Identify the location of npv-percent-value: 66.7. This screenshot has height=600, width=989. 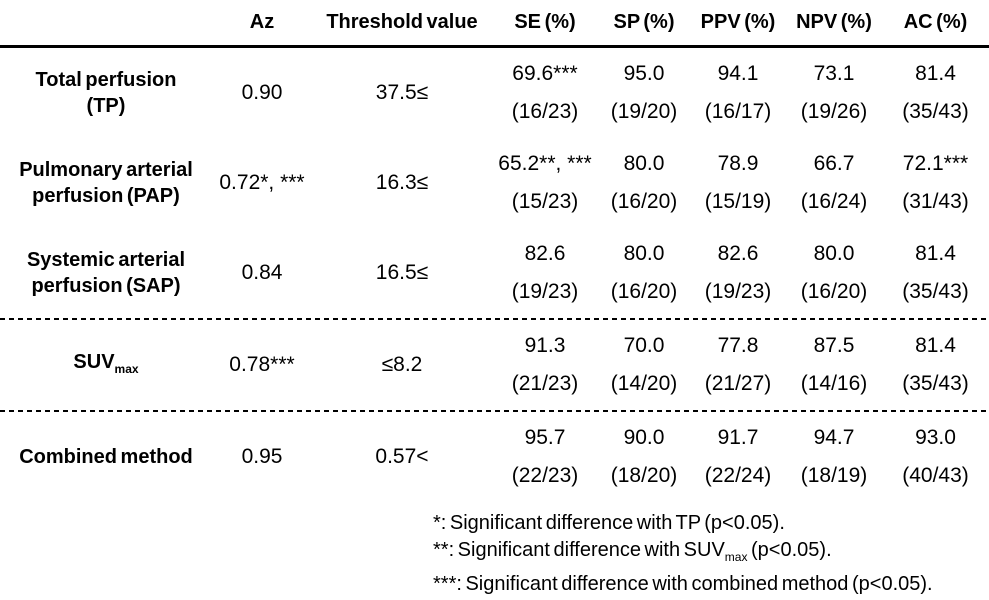
(834, 163).